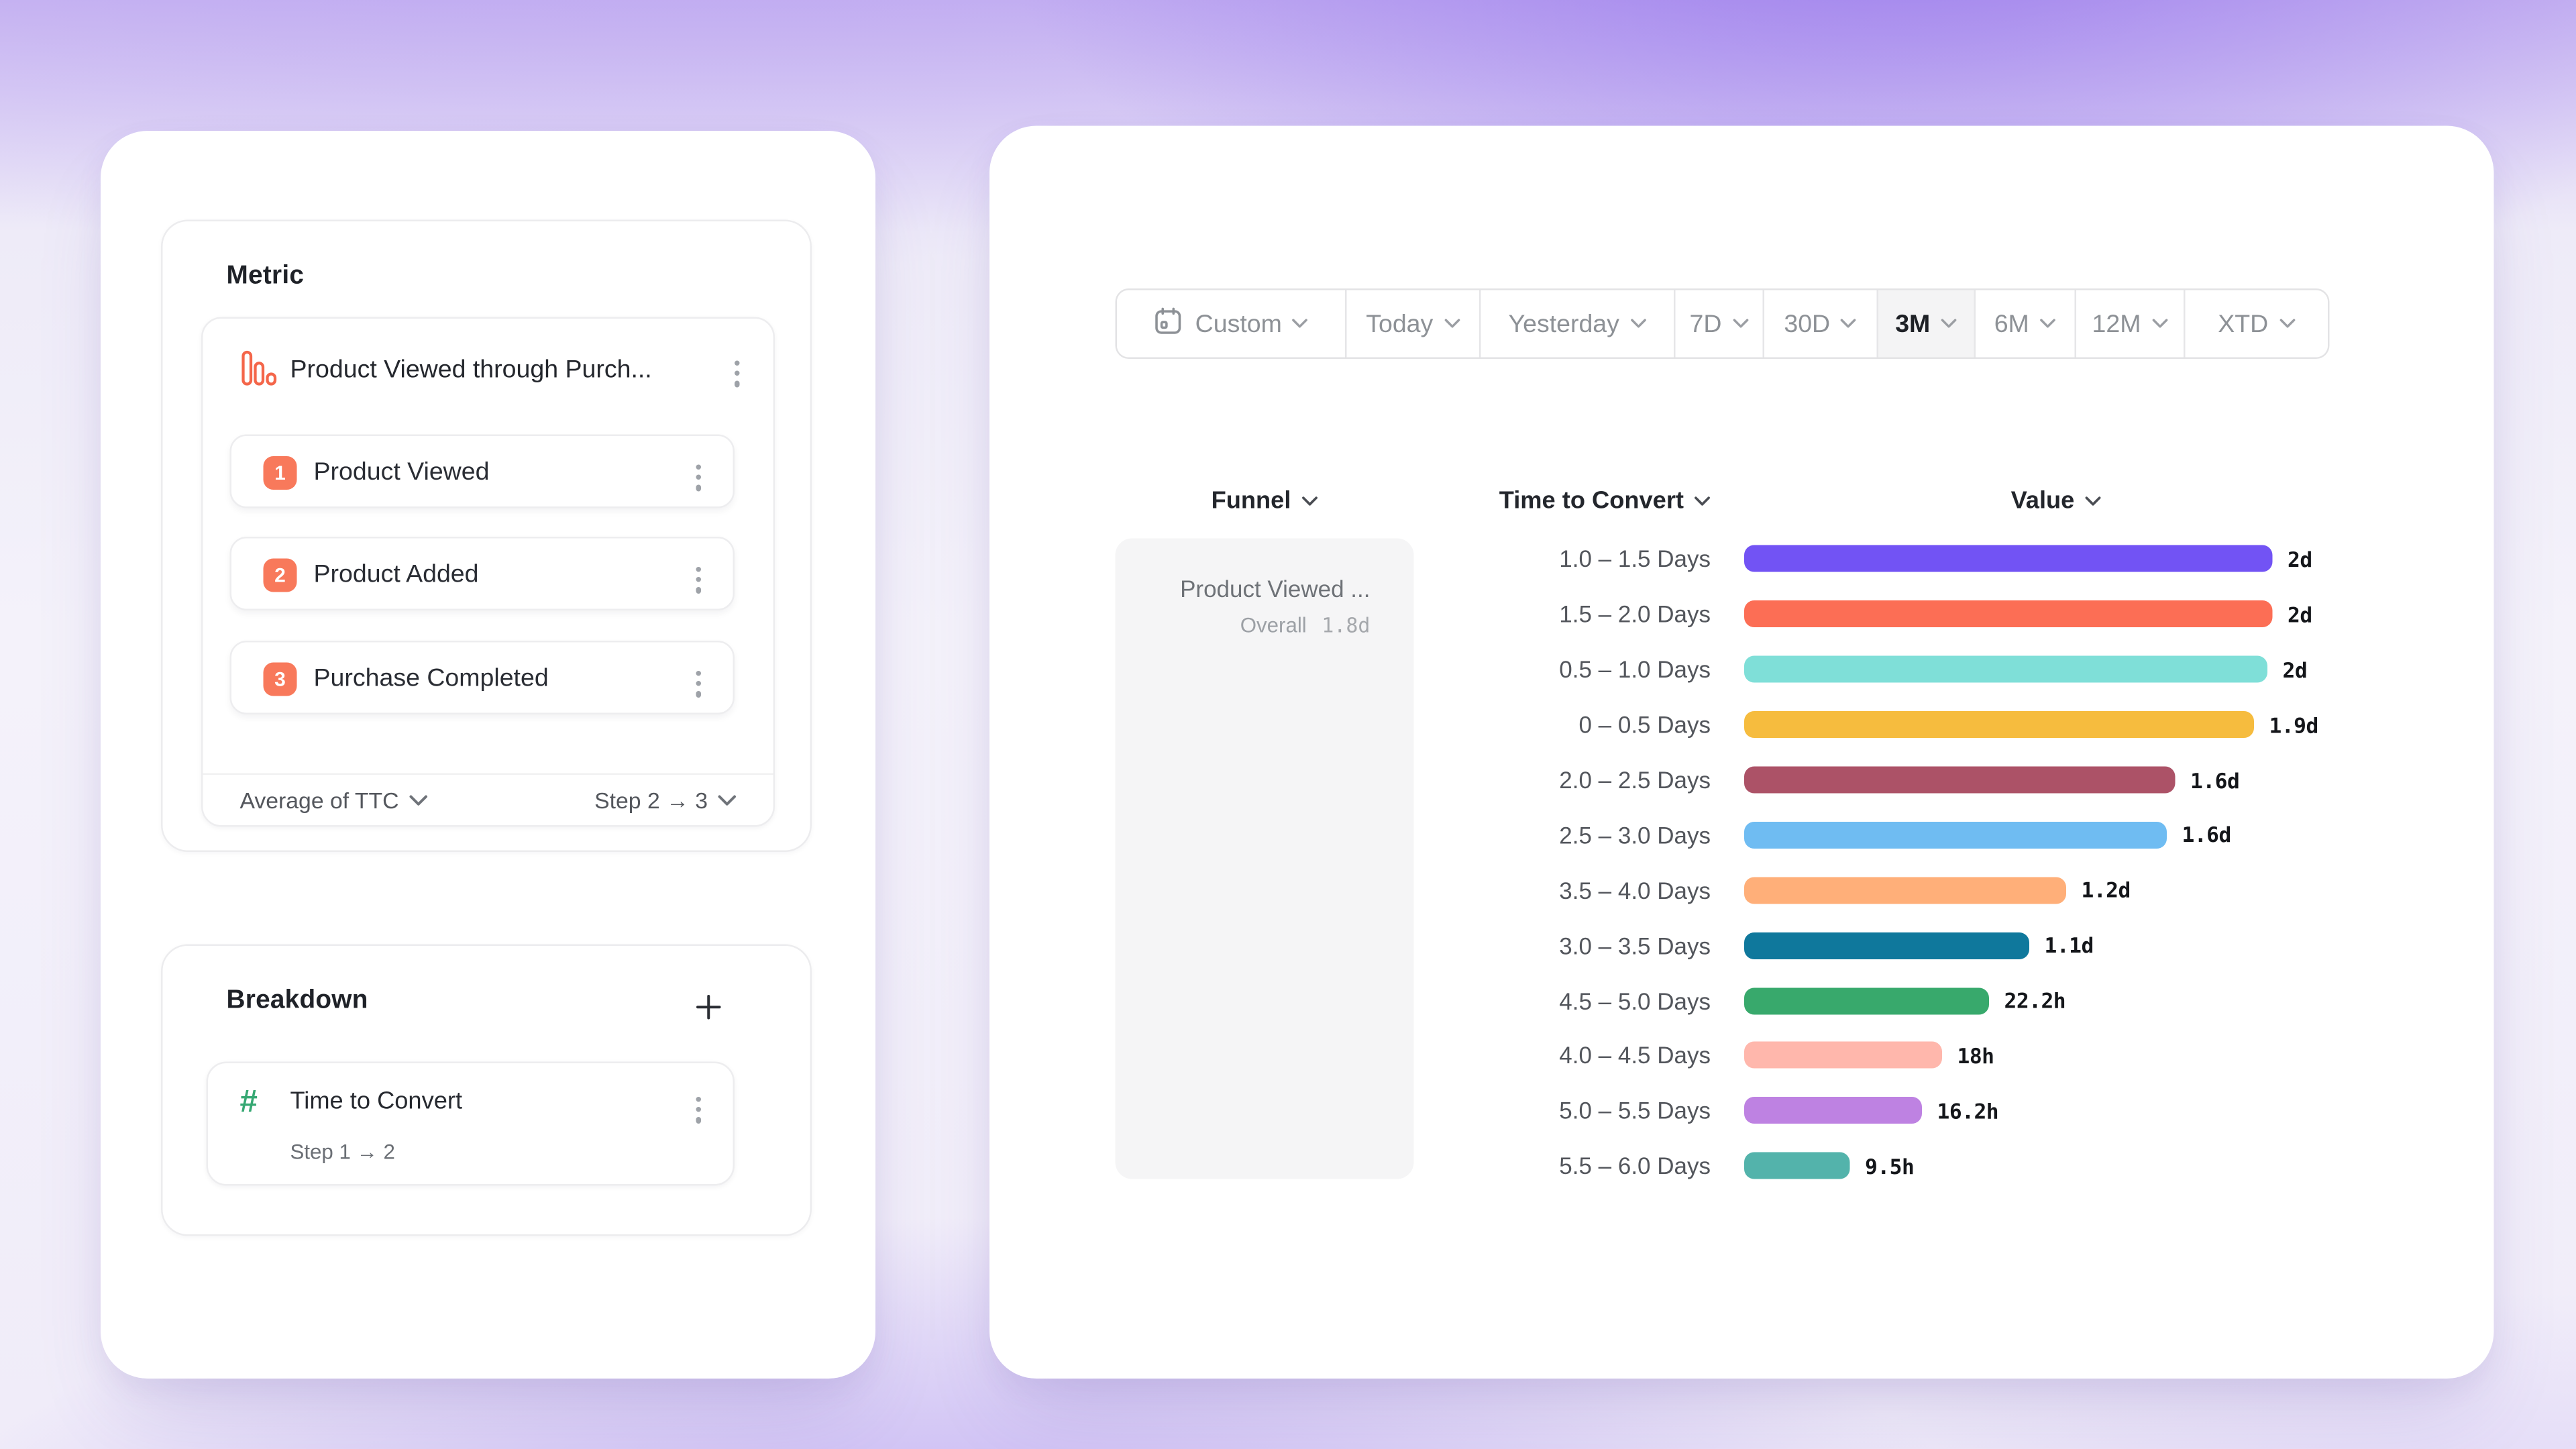 The width and height of the screenshot is (2576, 1449). I want to click on column-header-value-label: Value, so click(2042, 501).